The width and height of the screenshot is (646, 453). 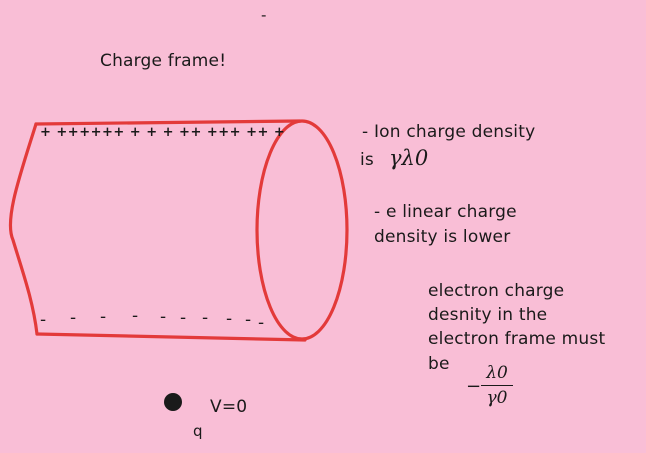 What do you see at coordinates (168, 122) in the screenshot?
I see `cylinder-top-edge` at bounding box center [168, 122].